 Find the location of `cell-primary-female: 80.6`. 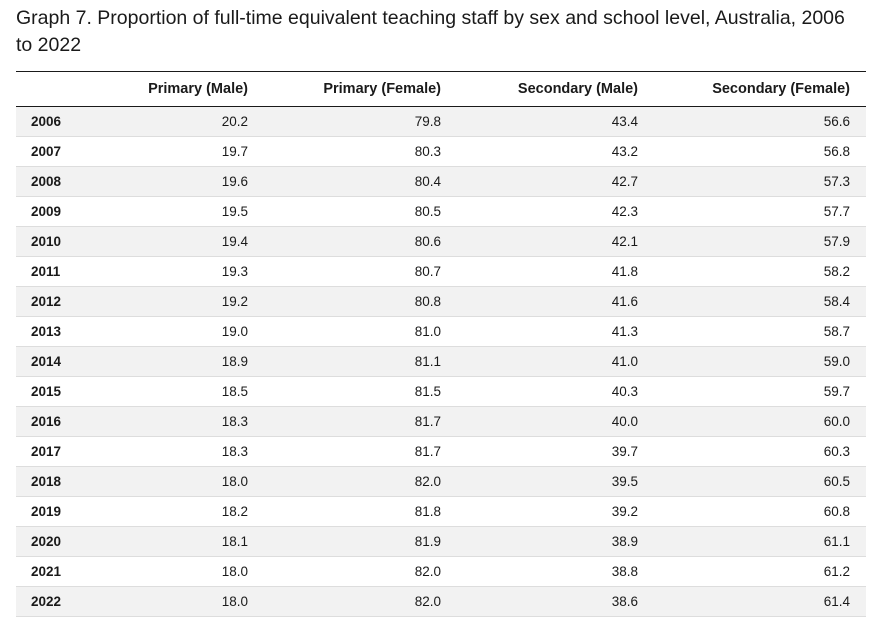

cell-primary-female: 80.6 is located at coordinates (427, 241).